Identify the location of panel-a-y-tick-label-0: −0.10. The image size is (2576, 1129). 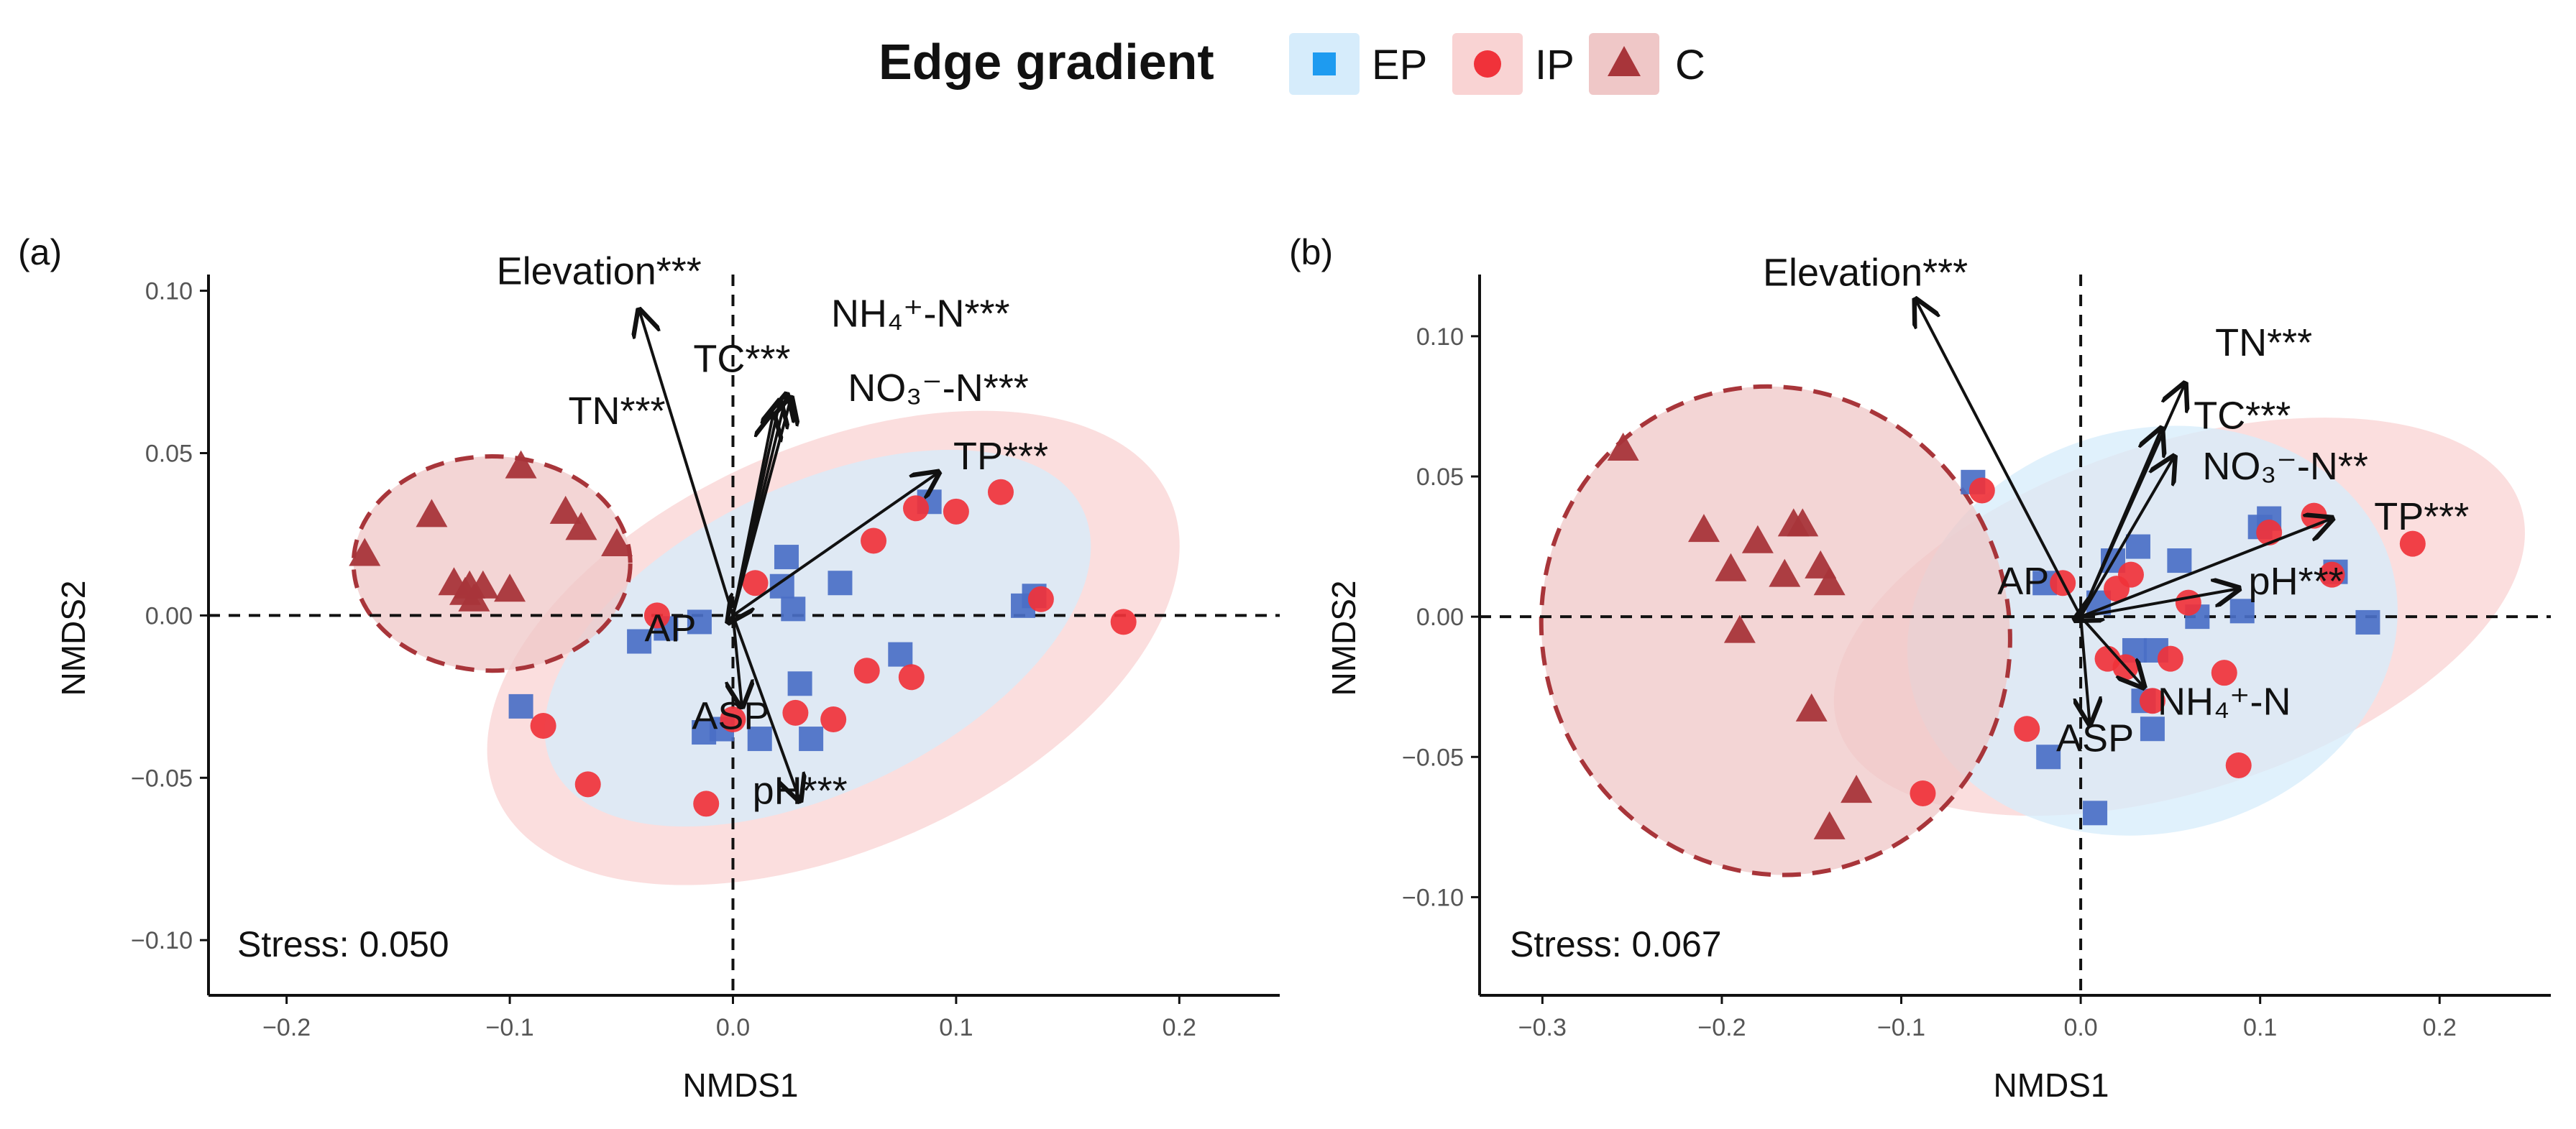
(162, 940).